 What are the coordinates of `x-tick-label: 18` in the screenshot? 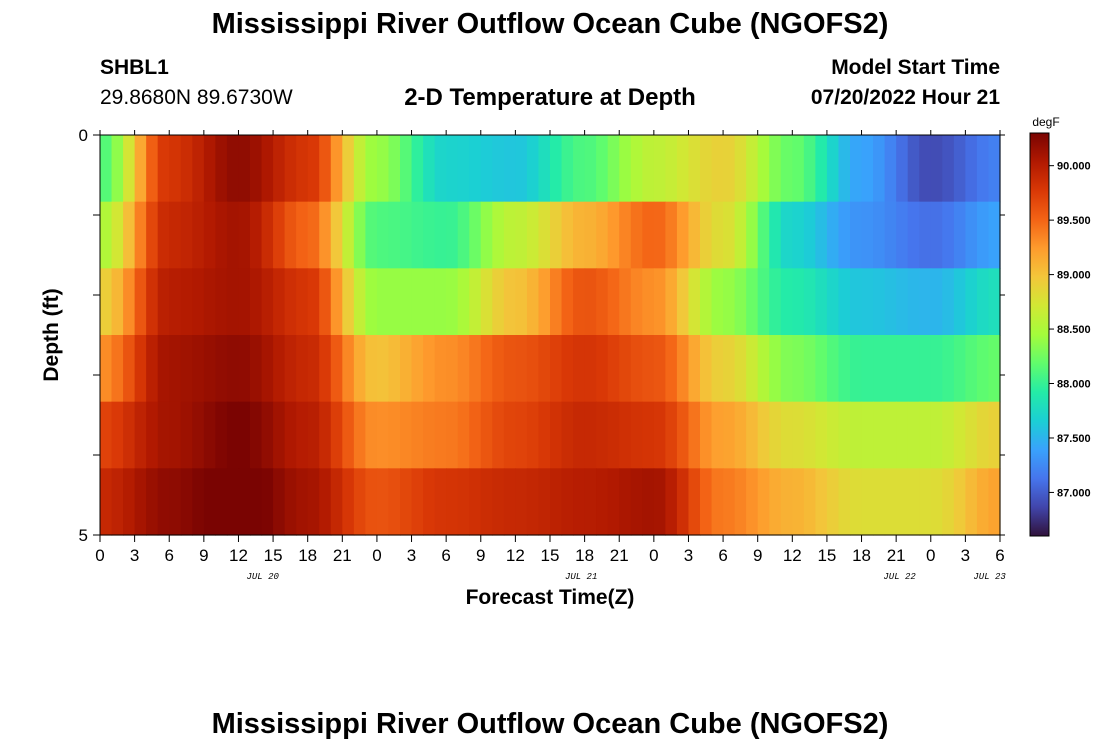 It's located at (307, 555).